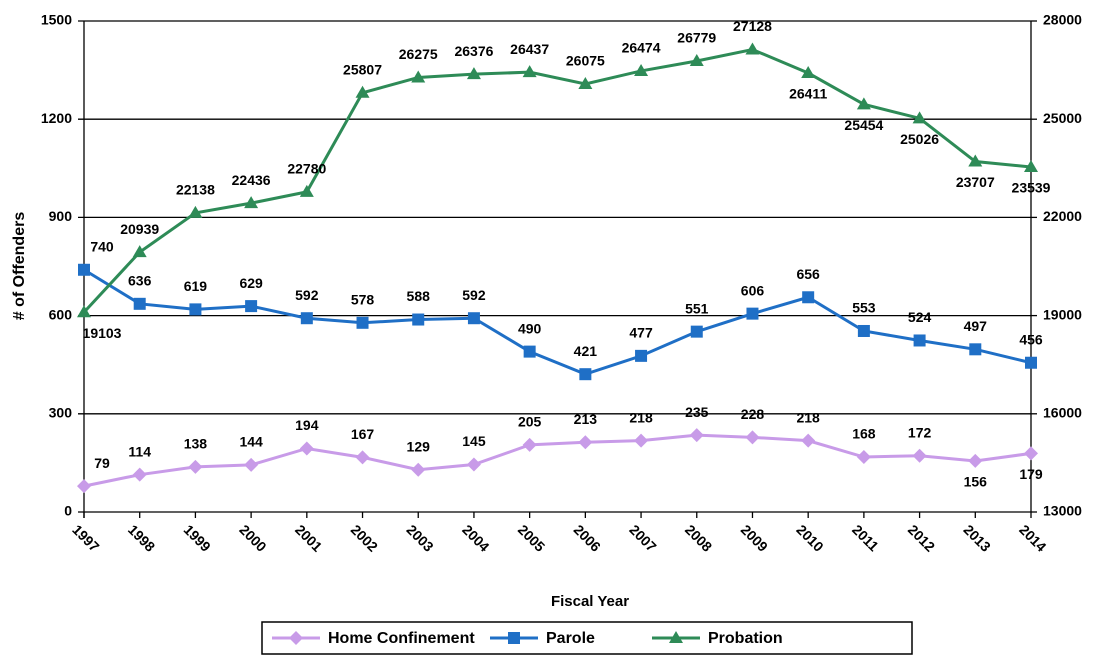  I want to click on data-label: 477, so click(641, 333).